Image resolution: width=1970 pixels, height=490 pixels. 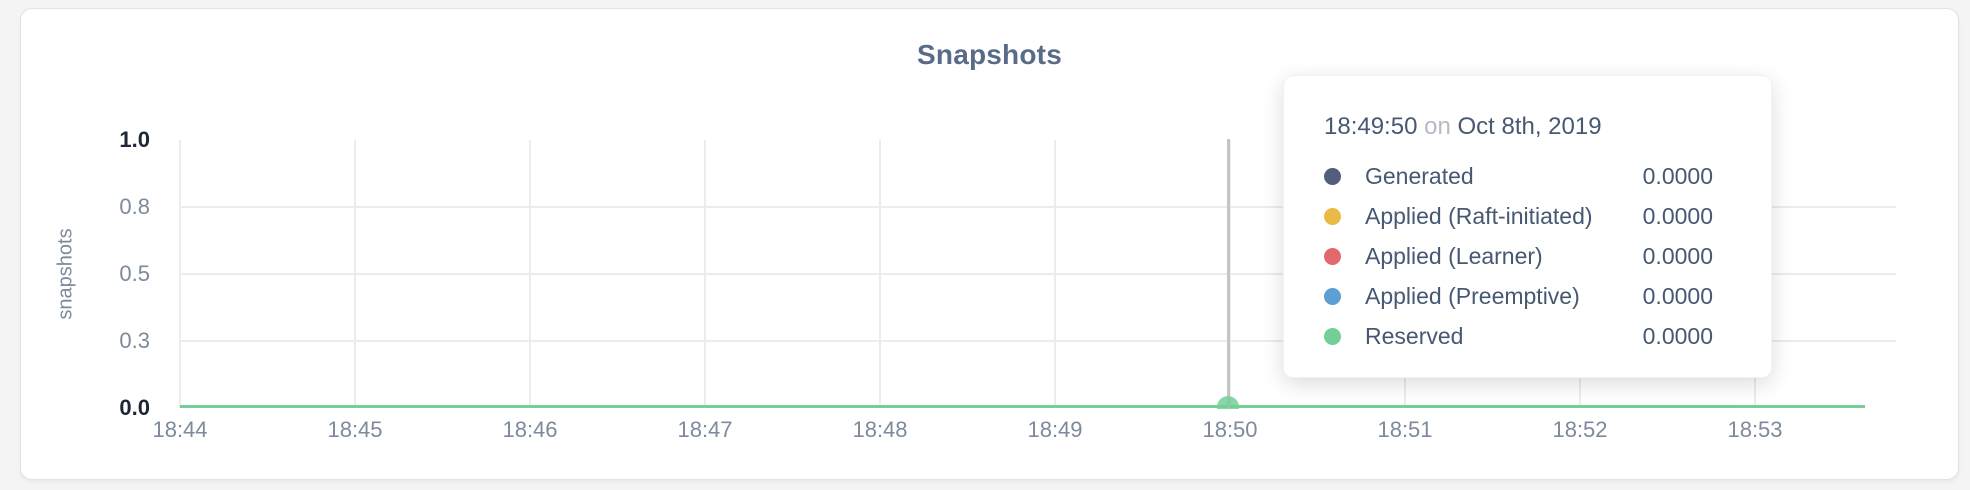 What do you see at coordinates (134, 206) in the screenshot?
I see `y-tick-label: 0.8` at bounding box center [134, 206].